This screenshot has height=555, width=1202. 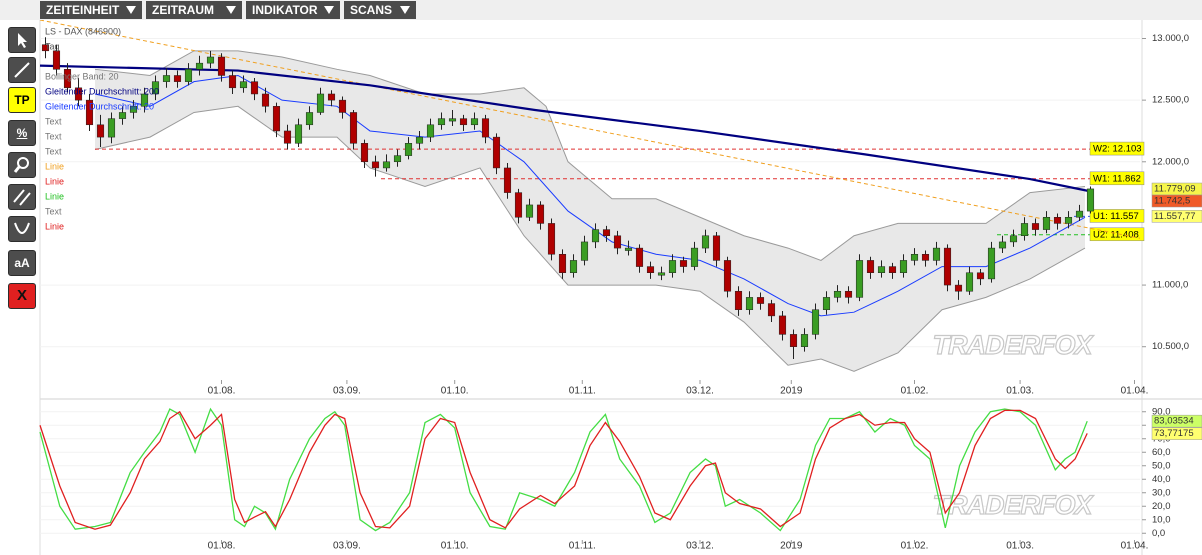 I want to click on tool-label: TP, so click(x=22, y=100).